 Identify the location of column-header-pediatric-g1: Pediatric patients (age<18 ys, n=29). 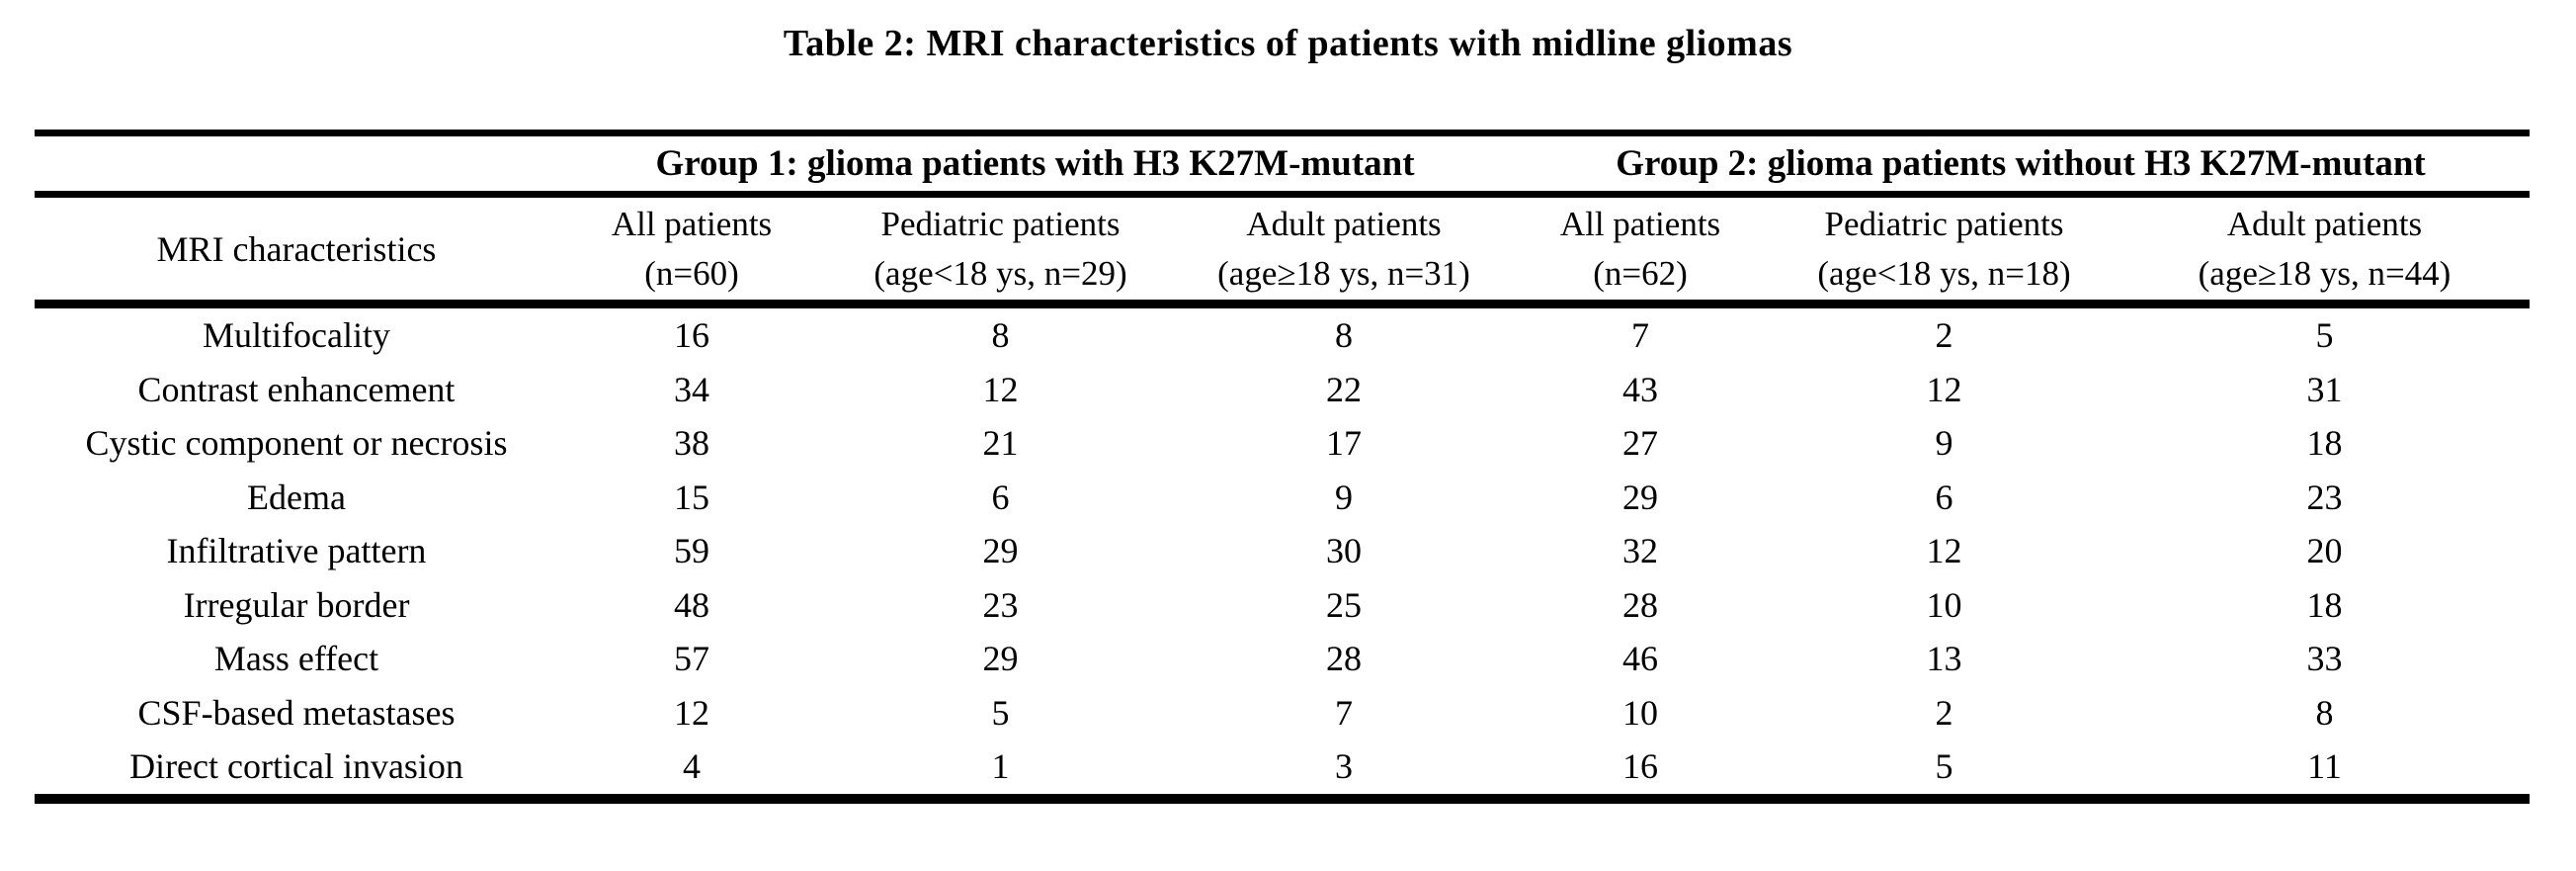
(1000, 249).